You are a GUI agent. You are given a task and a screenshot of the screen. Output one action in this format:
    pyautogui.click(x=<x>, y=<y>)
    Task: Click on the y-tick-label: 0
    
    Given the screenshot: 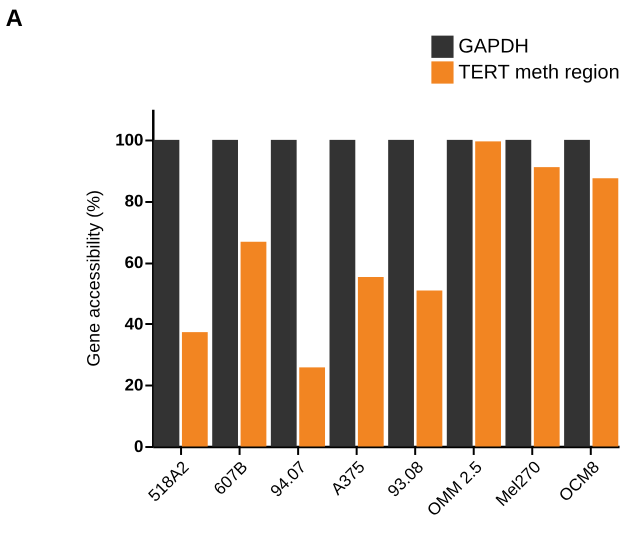 What is the action you would take?
    pyautogui.click(x=139, y=446)
    